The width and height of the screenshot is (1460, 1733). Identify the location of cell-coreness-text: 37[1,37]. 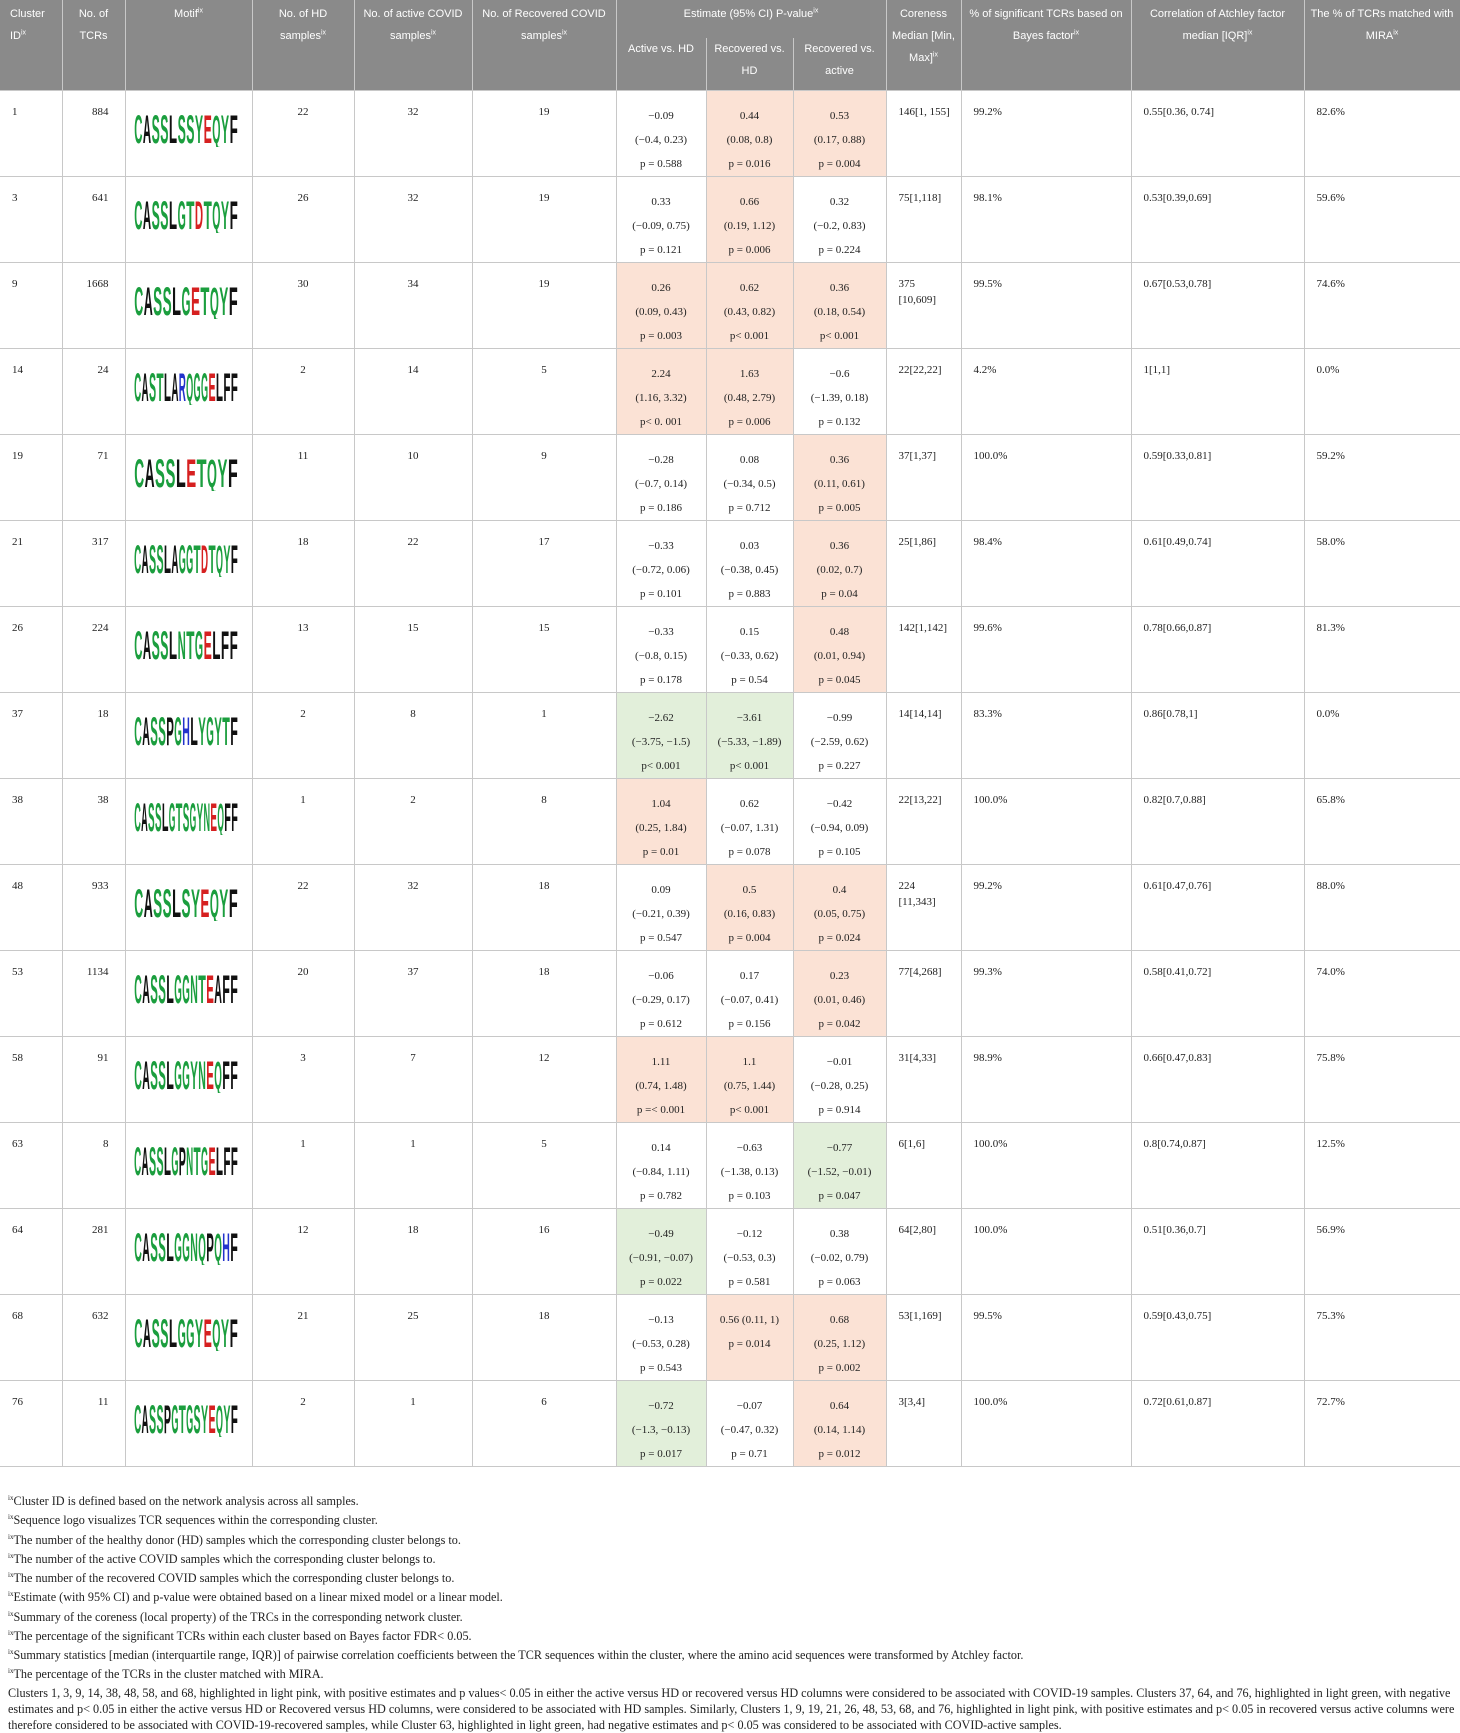
(917, 456).